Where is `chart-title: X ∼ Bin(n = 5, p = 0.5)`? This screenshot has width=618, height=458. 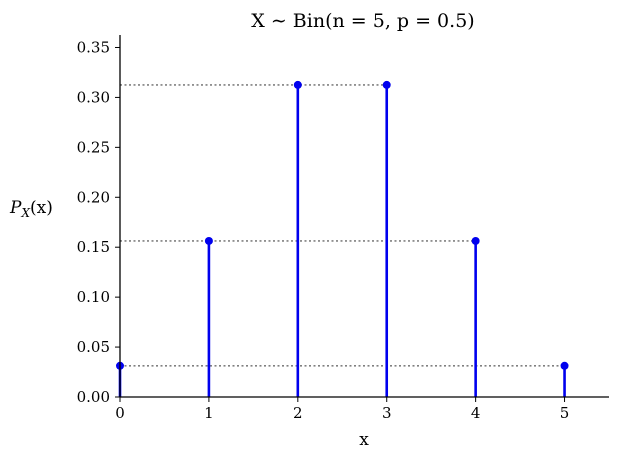
chart-title: X ∼ Bin(n = 5, p = 0.5) is located at coordinates (362, 21).